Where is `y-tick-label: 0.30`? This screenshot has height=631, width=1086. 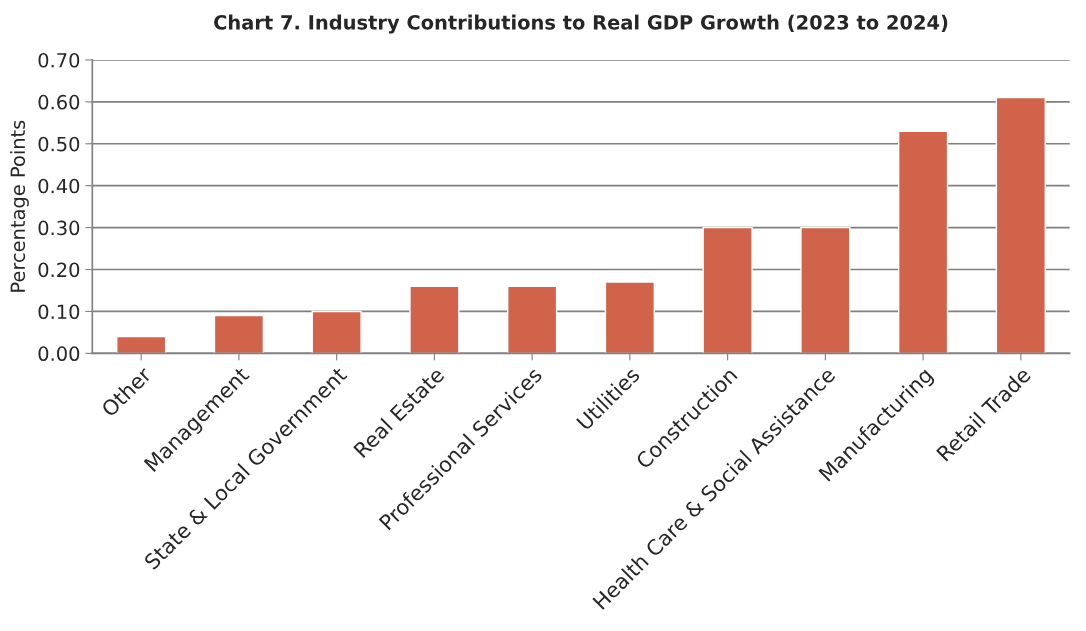
y-tick-label: 0.30 is located at coordinates (59, 228).